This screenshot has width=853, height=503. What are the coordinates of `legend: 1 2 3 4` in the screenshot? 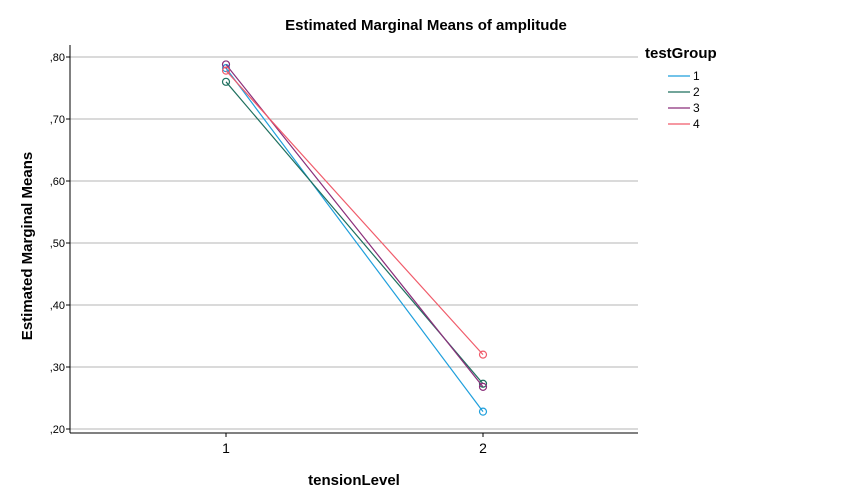 It's located at (684, 100).